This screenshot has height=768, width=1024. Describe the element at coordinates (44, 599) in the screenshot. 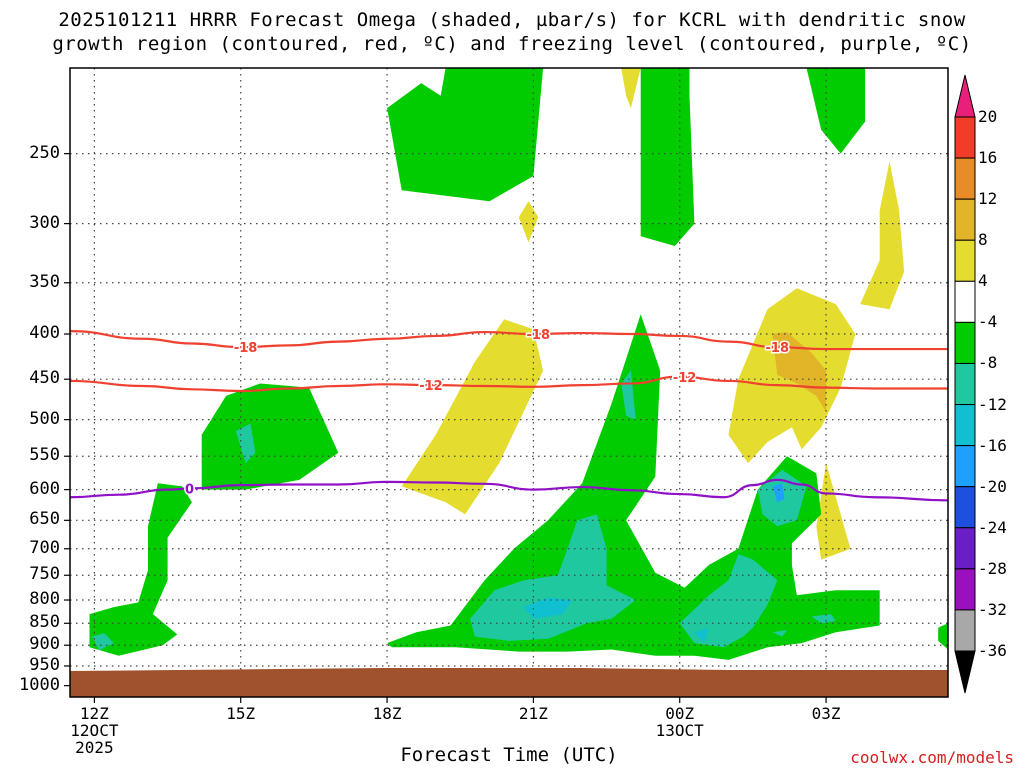

I see `y-tick-label-800: 800` at that location.